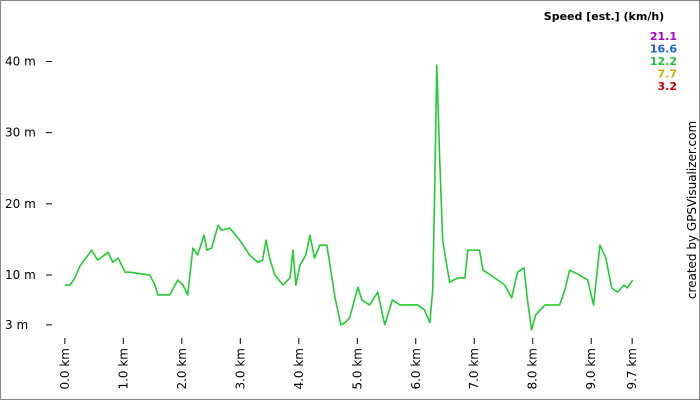 Image resolution: width=700 pixels, height=400 pixels. Describe the element at coordinates (299, 369) in the screenshot. I see `x-tick-label: 4.0 km` at that location.